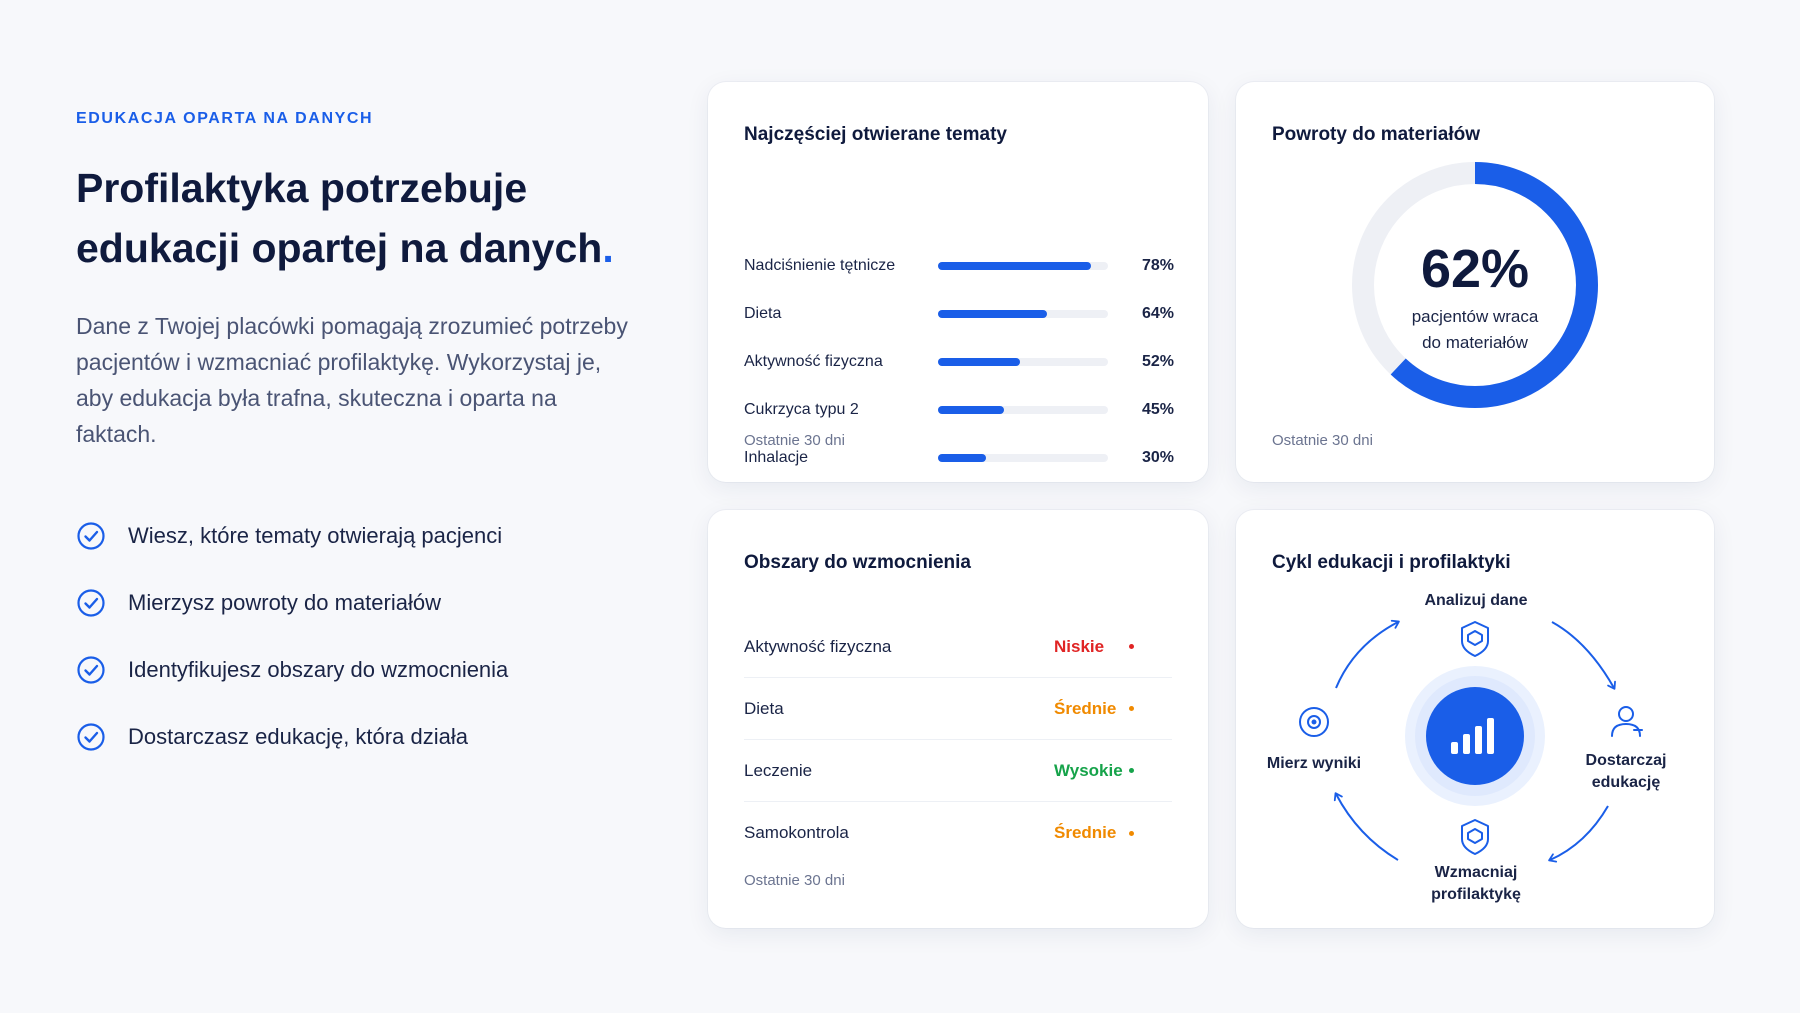 This screenshot has height=1013, width=1800. What do you see at coordinates (1475, 269) in the screenshot?
I see `returns-value: 62%` at bounding box center [1475, 269].